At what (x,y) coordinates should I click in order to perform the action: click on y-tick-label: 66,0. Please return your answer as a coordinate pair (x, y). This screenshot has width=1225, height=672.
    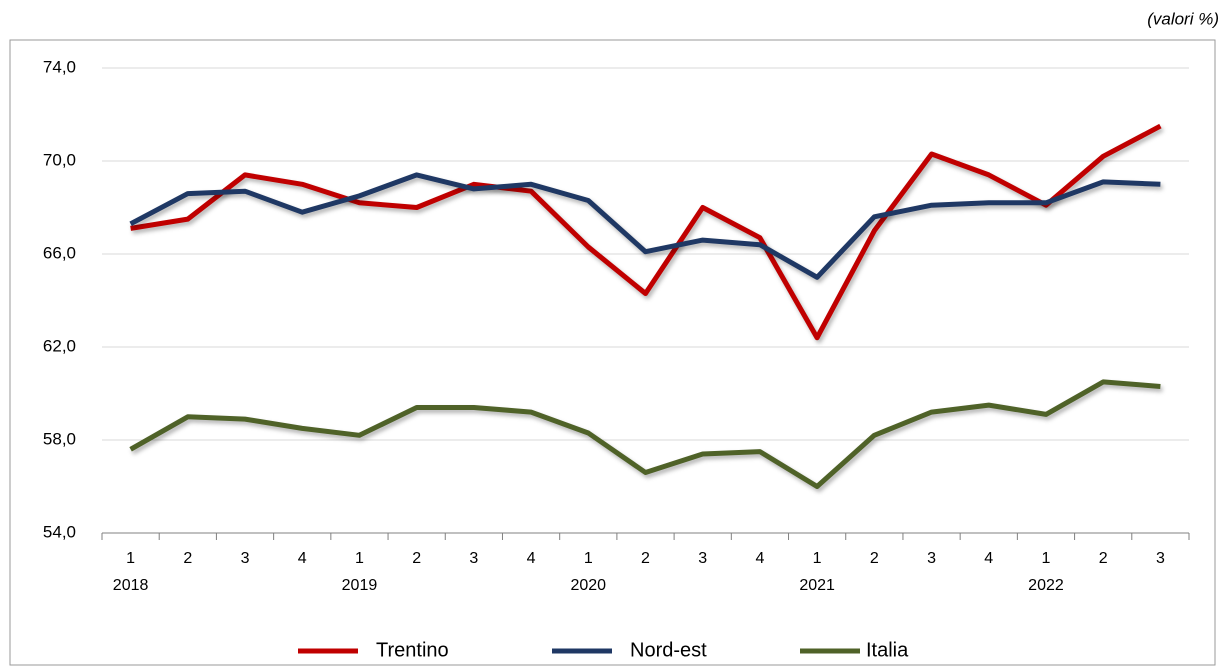
    Looking at the image, I should click on (59, 252).